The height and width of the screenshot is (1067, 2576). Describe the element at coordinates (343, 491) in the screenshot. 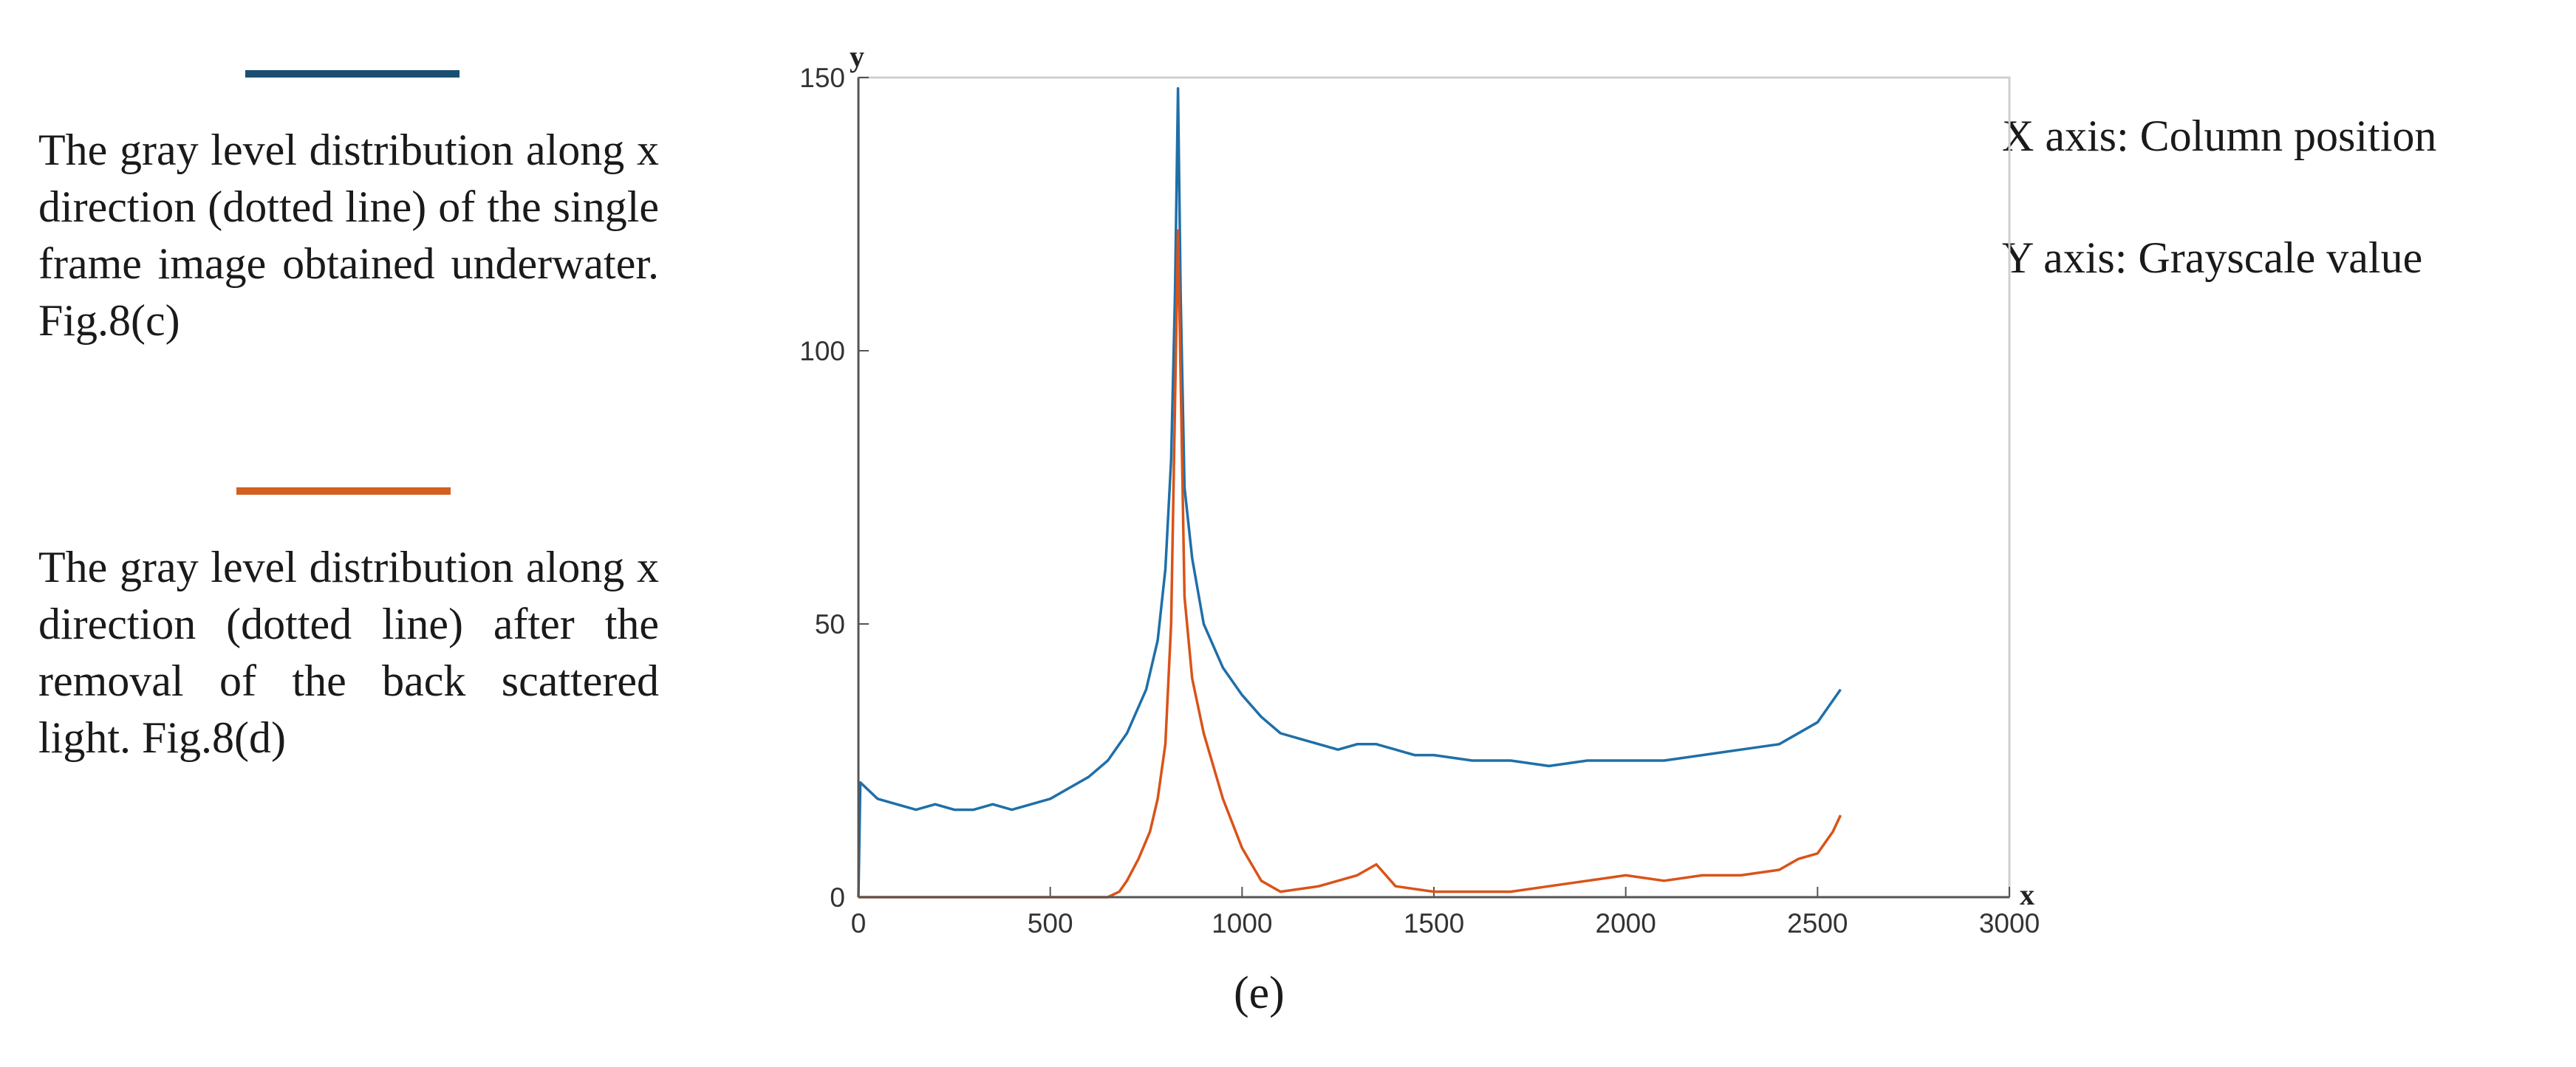

I see `legend-swatch-orange` at that location.